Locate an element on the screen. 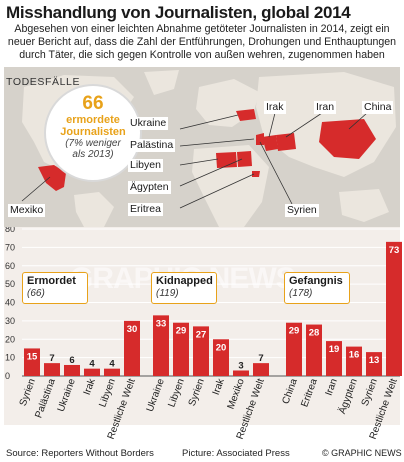  landmass-australia is located at coordinates (364, 205).